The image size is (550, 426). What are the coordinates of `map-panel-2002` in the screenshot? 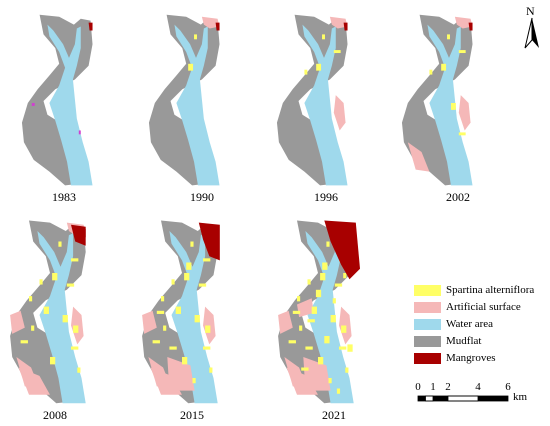 It's located at (462, 105).